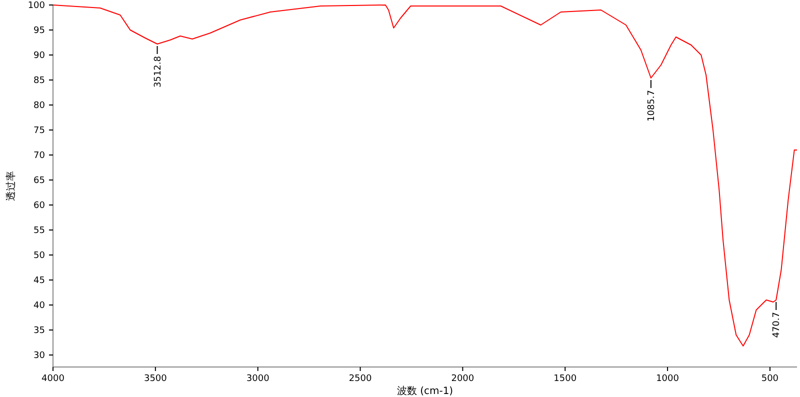 This screenshot has width=800, height=397. I want to click on x-tick-label: 3000, so click(258, 379).